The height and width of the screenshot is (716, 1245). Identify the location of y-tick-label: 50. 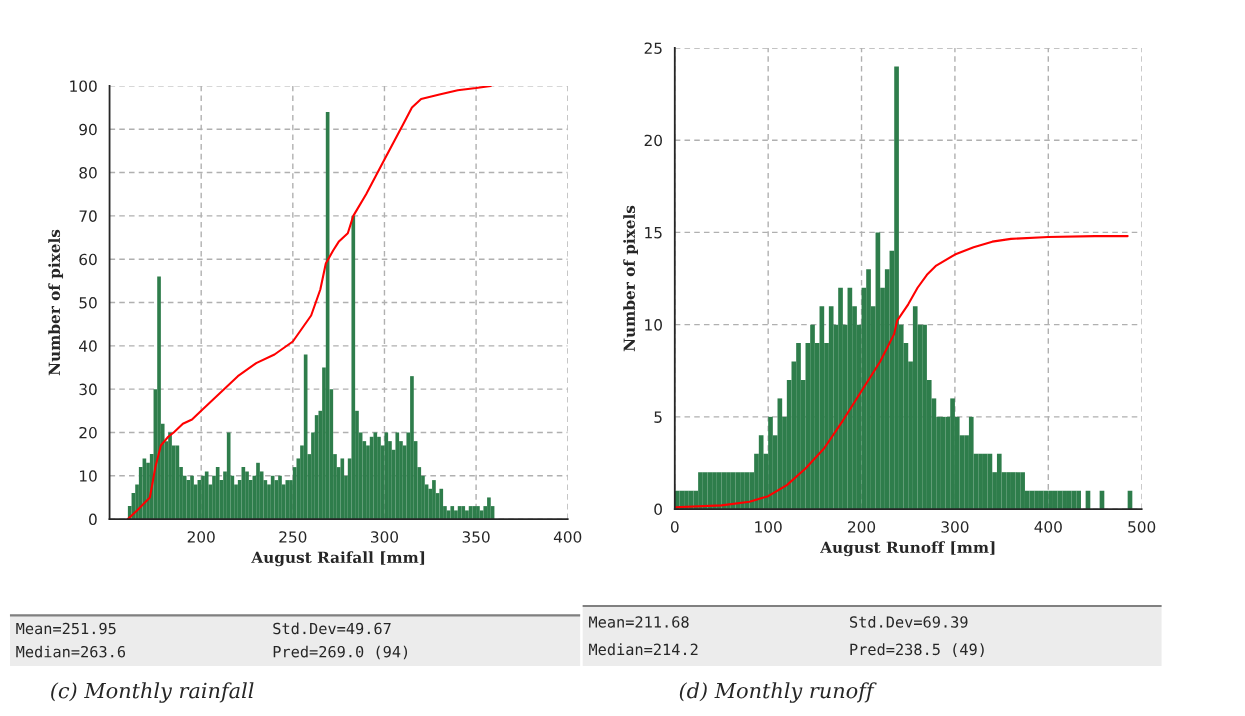
(88, 302).